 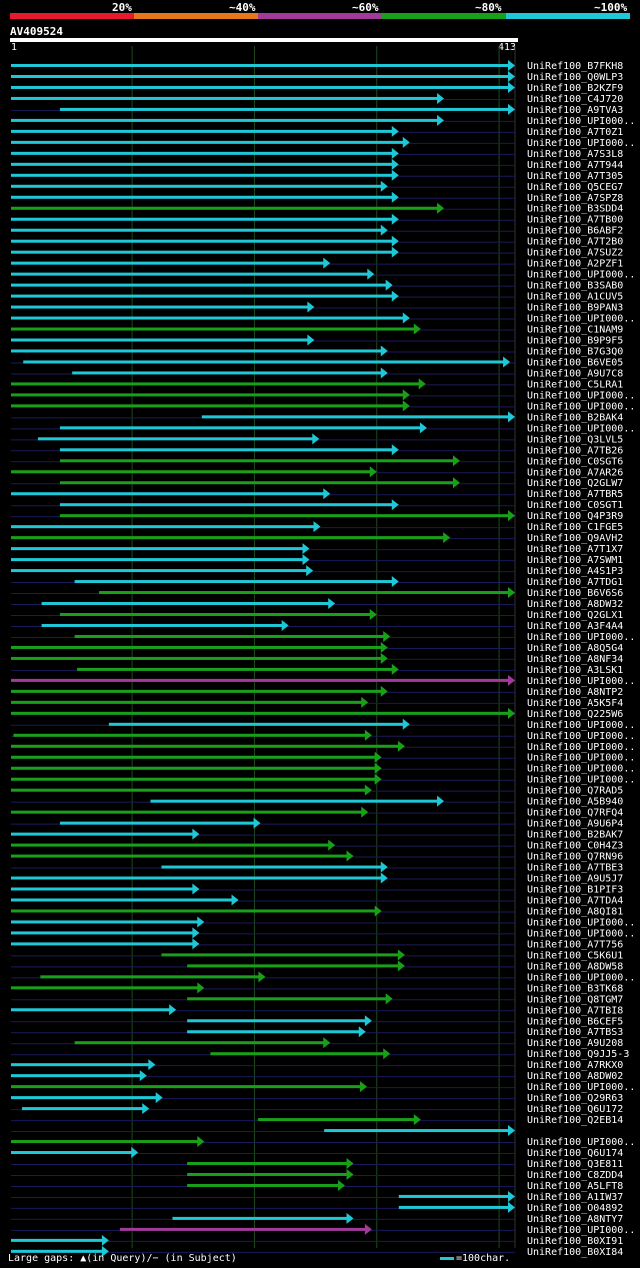 I want to click on hit-label: UniRef100_A3F4A4, so click(x=575, y=626).